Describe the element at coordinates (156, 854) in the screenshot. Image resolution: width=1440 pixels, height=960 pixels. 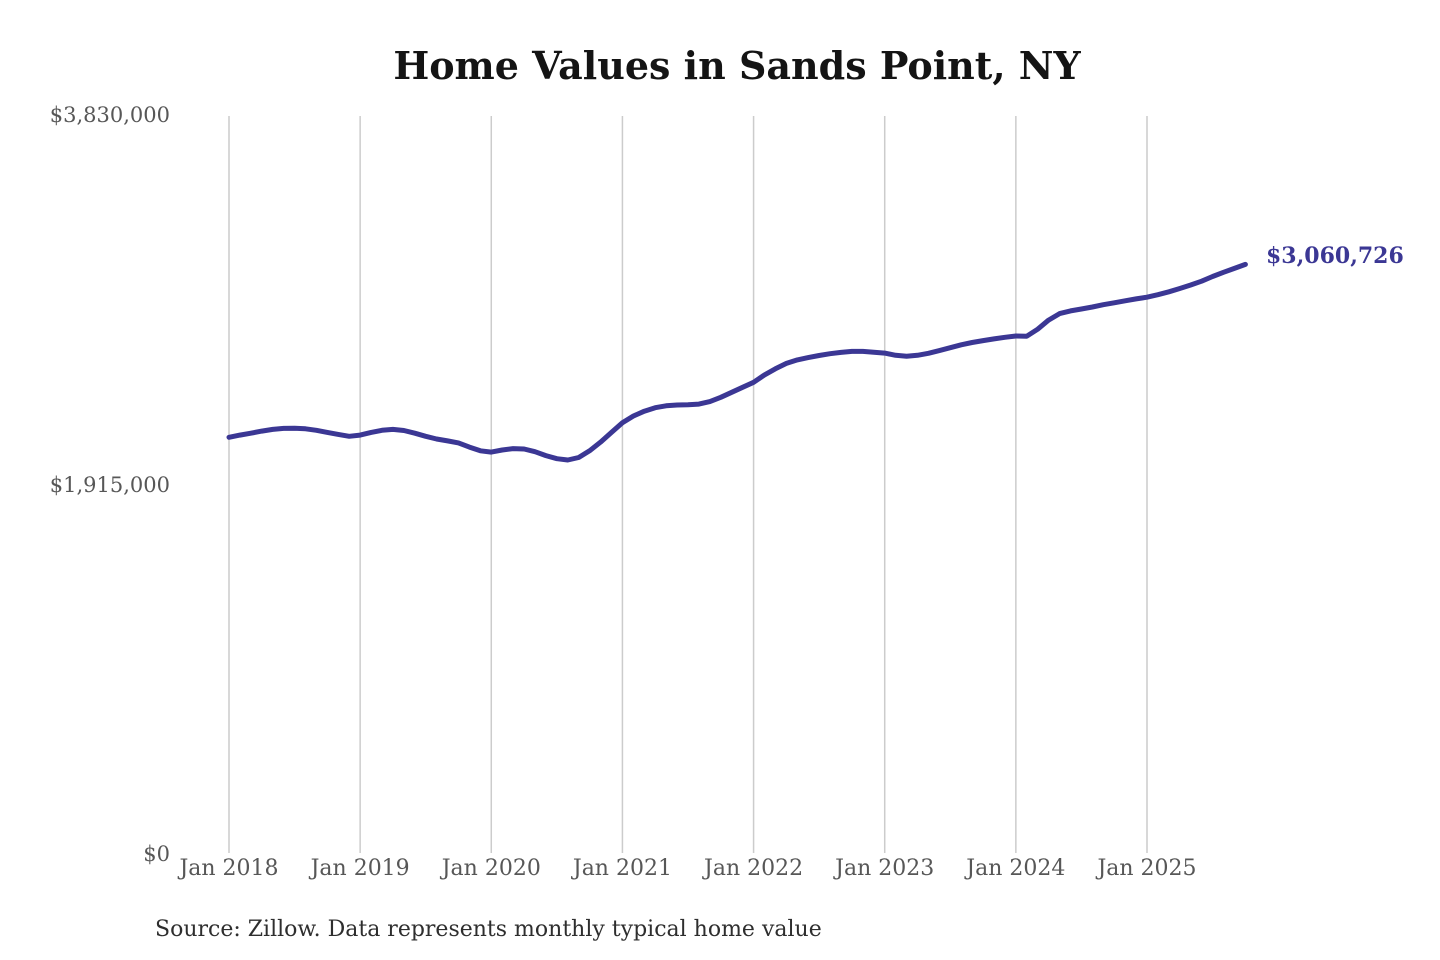
I see `y-axis-label: $0` at that location.